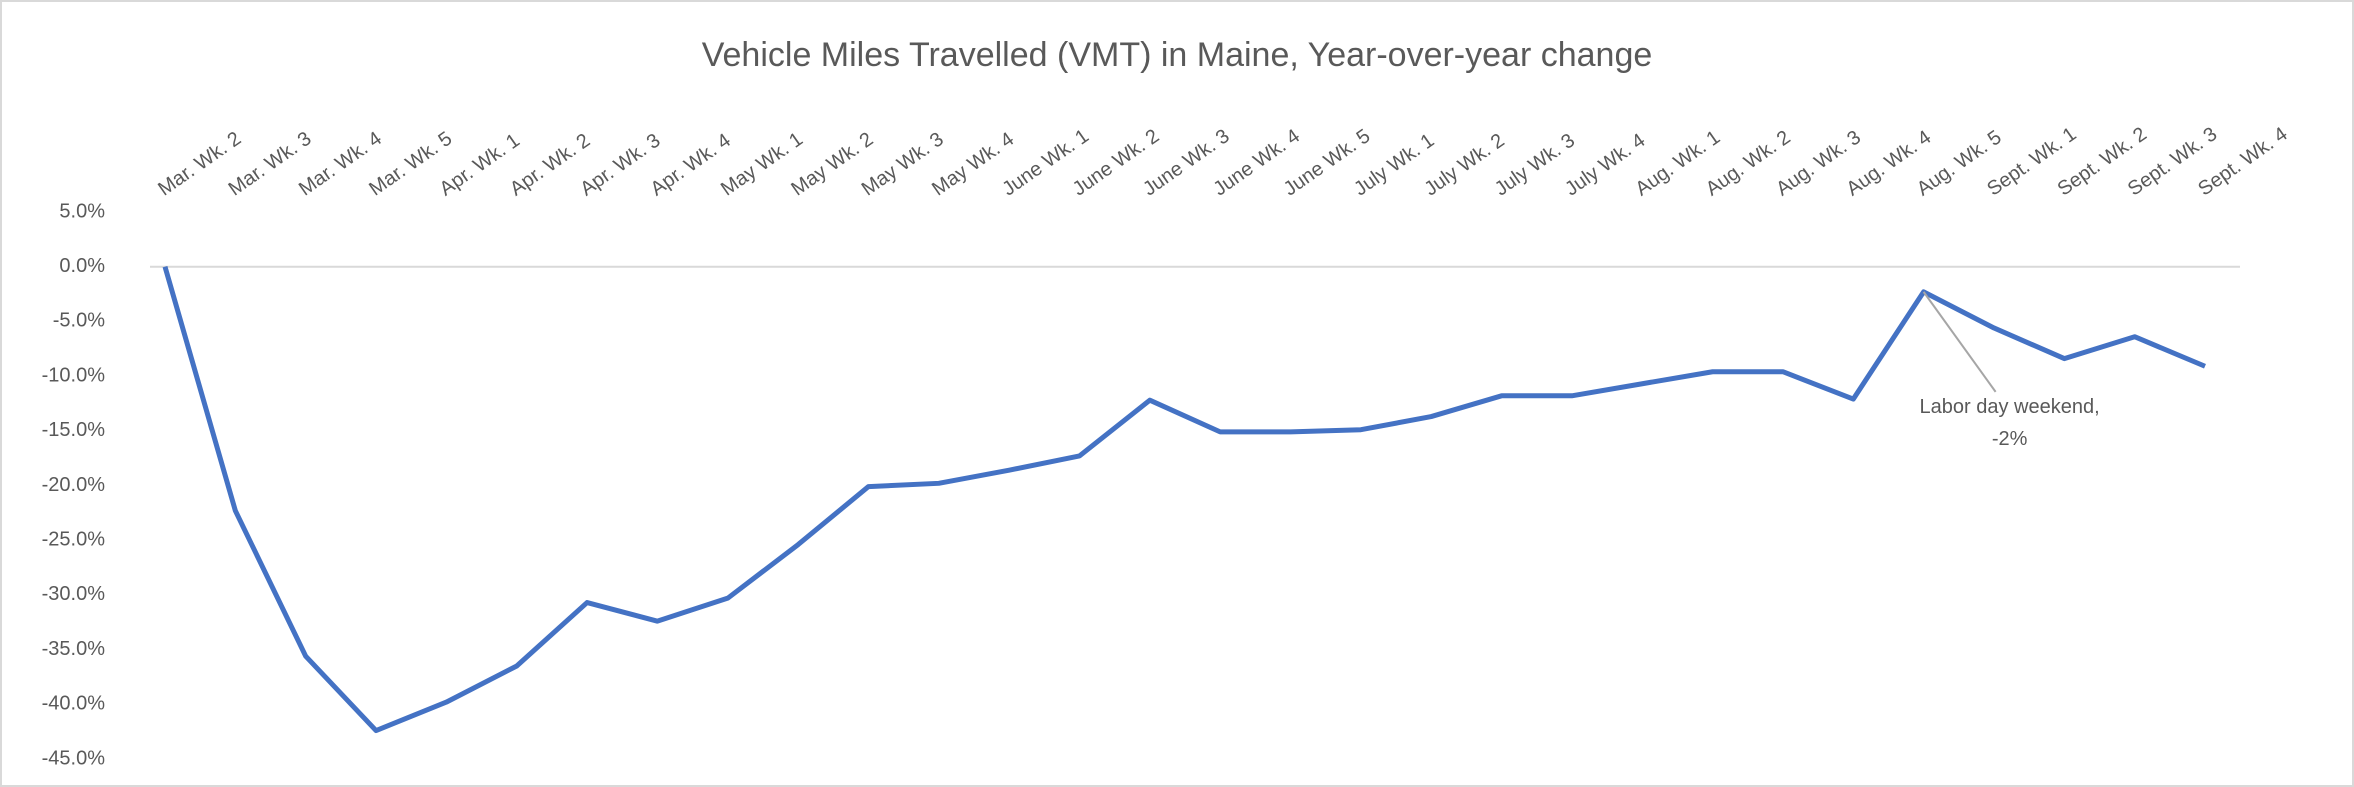 Image resolution: width=2354 pixels, height=787 pixels. I want to click on y-tick-label: -45.0%, so click(74, 758).